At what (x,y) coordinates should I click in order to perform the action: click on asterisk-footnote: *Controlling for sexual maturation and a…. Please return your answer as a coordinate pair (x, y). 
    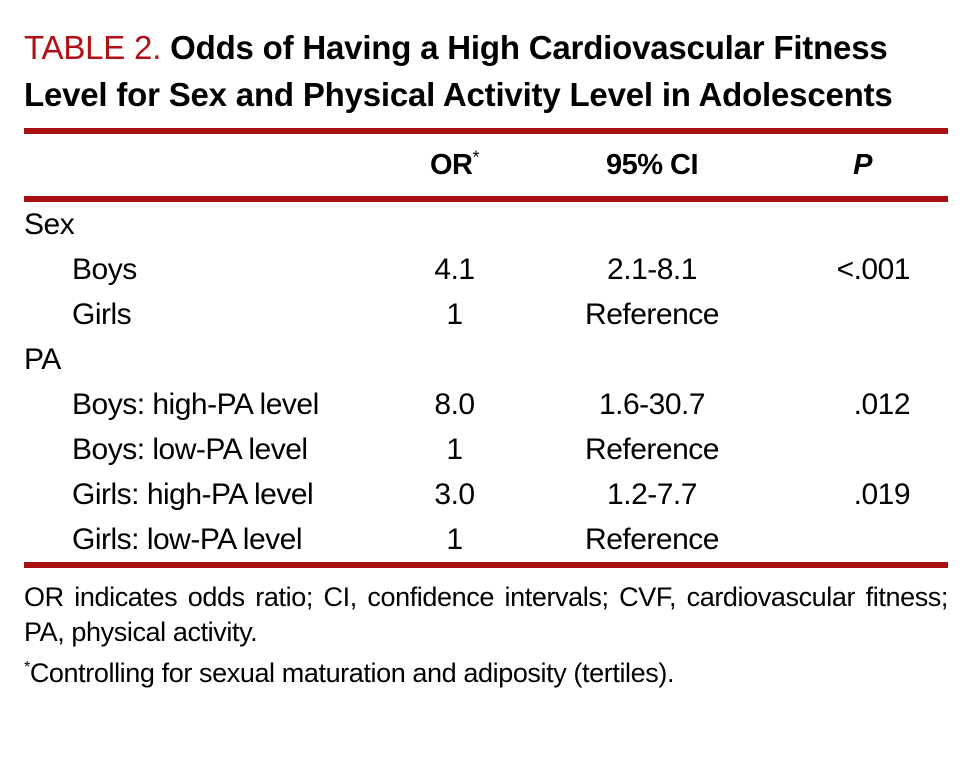
    Looking at the image, I should click on (486, 673).